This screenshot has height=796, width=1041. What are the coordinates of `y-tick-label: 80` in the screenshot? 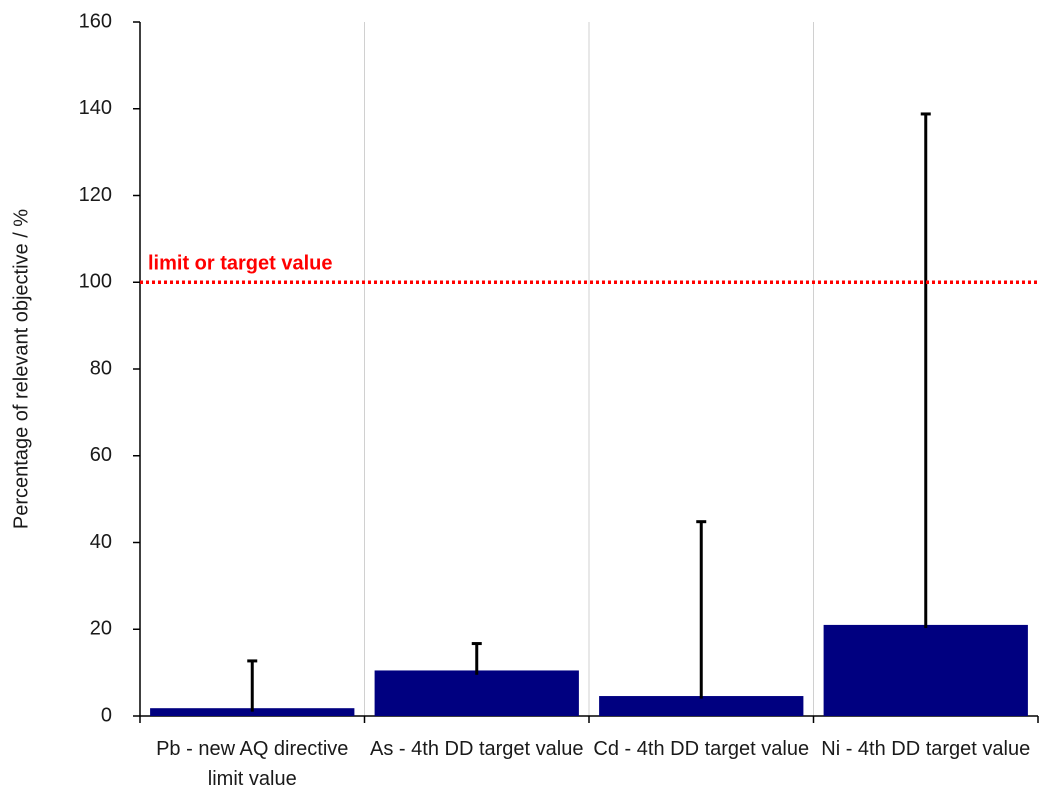 It's located at (101, 368).